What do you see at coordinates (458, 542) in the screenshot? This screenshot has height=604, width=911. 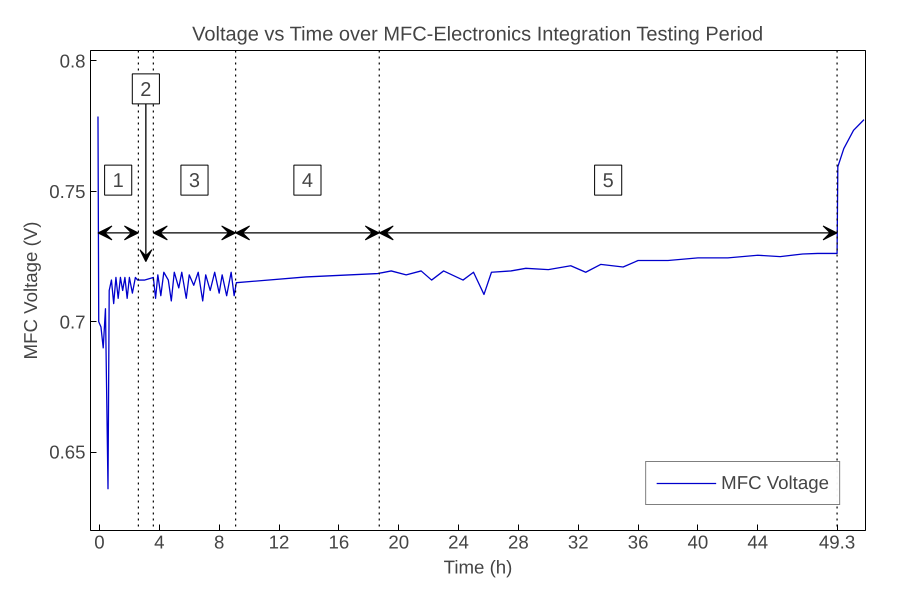 I see `x-tick-label: 24` at bounding box center [458, 542].